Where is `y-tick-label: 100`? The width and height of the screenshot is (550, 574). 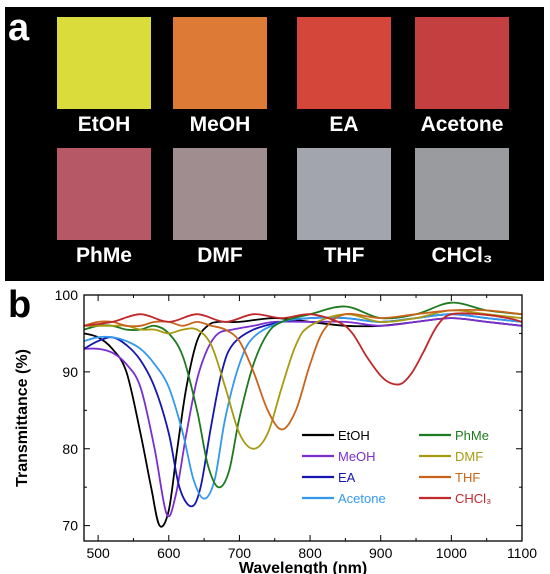
y-tick-label: 100 is located at coordinates (67, 295).